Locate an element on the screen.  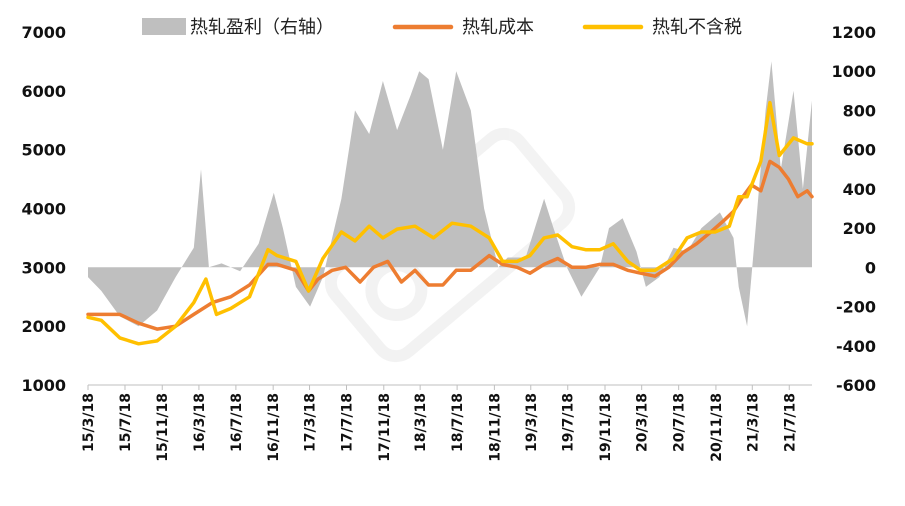
right-axis-tick-label: -200 is located at coordinates (856, 307).